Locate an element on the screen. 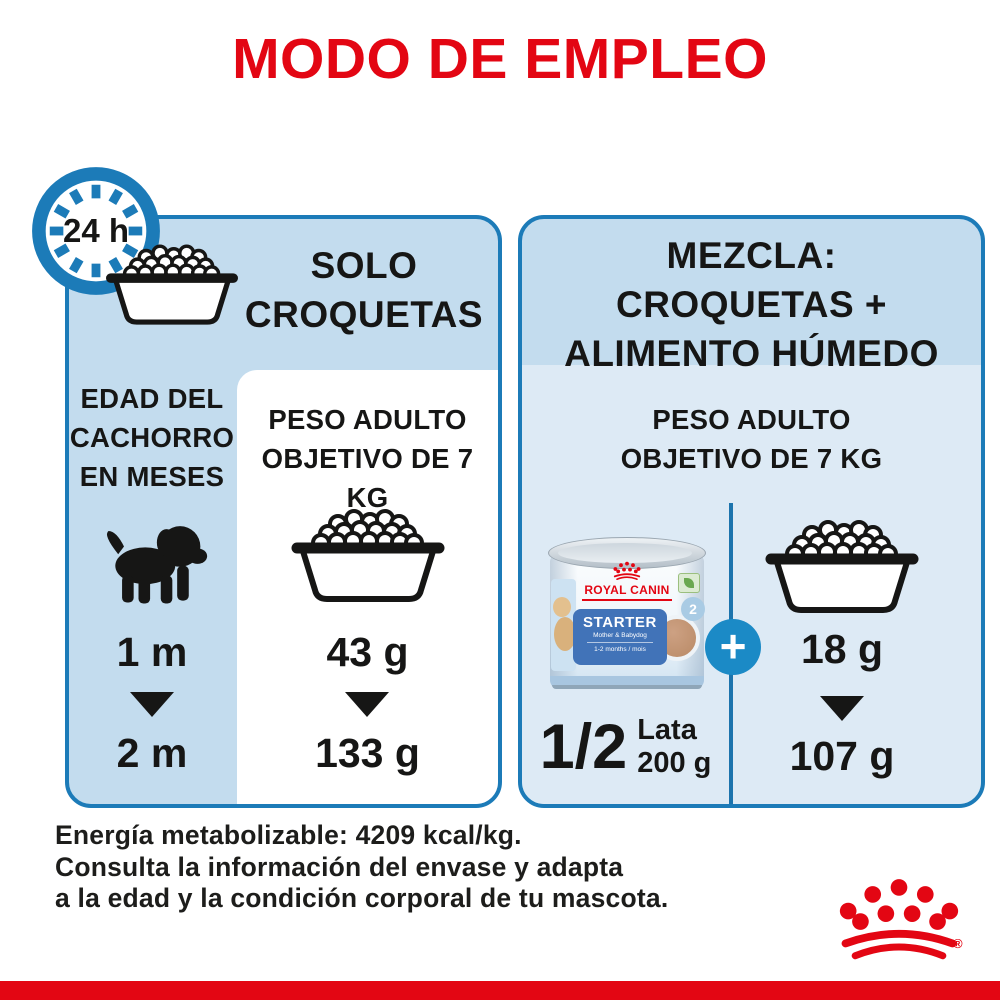  age-start-value: 1 m is located at coordinates (152, 652).